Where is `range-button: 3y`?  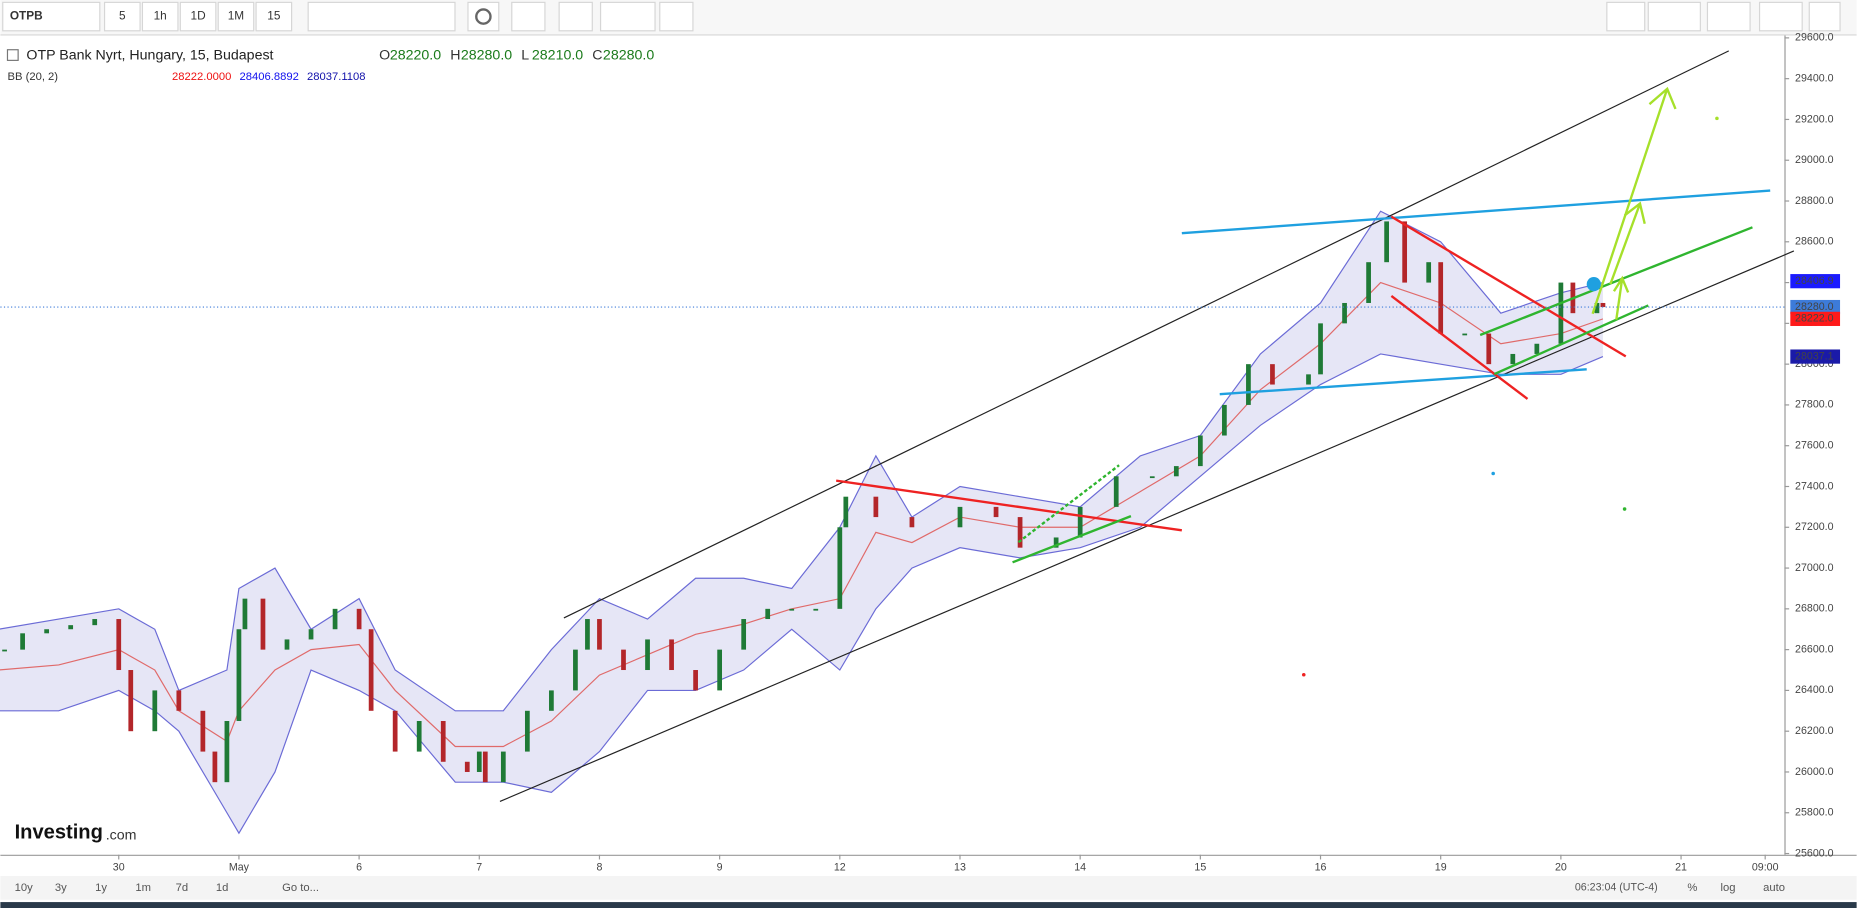 range-button: 3y is located at coordinates (61, 888).